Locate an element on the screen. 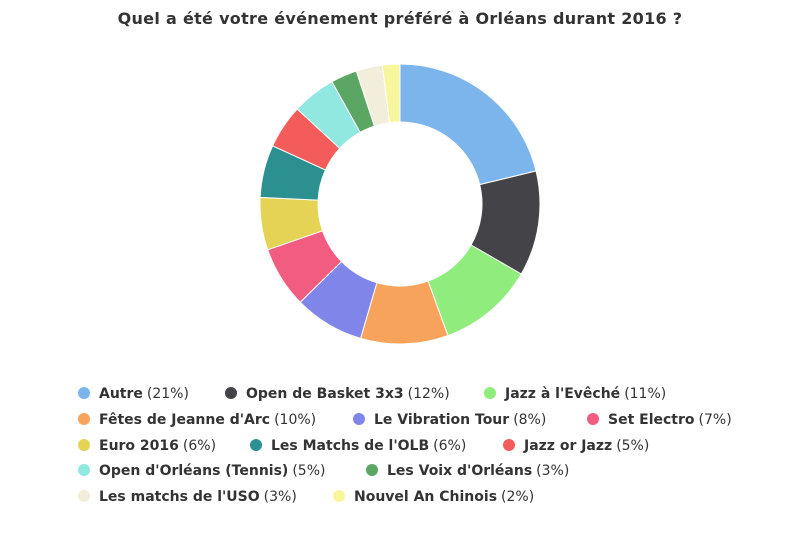  legend-item-autre: Autre (21%) is located at coordinates (133, 394).